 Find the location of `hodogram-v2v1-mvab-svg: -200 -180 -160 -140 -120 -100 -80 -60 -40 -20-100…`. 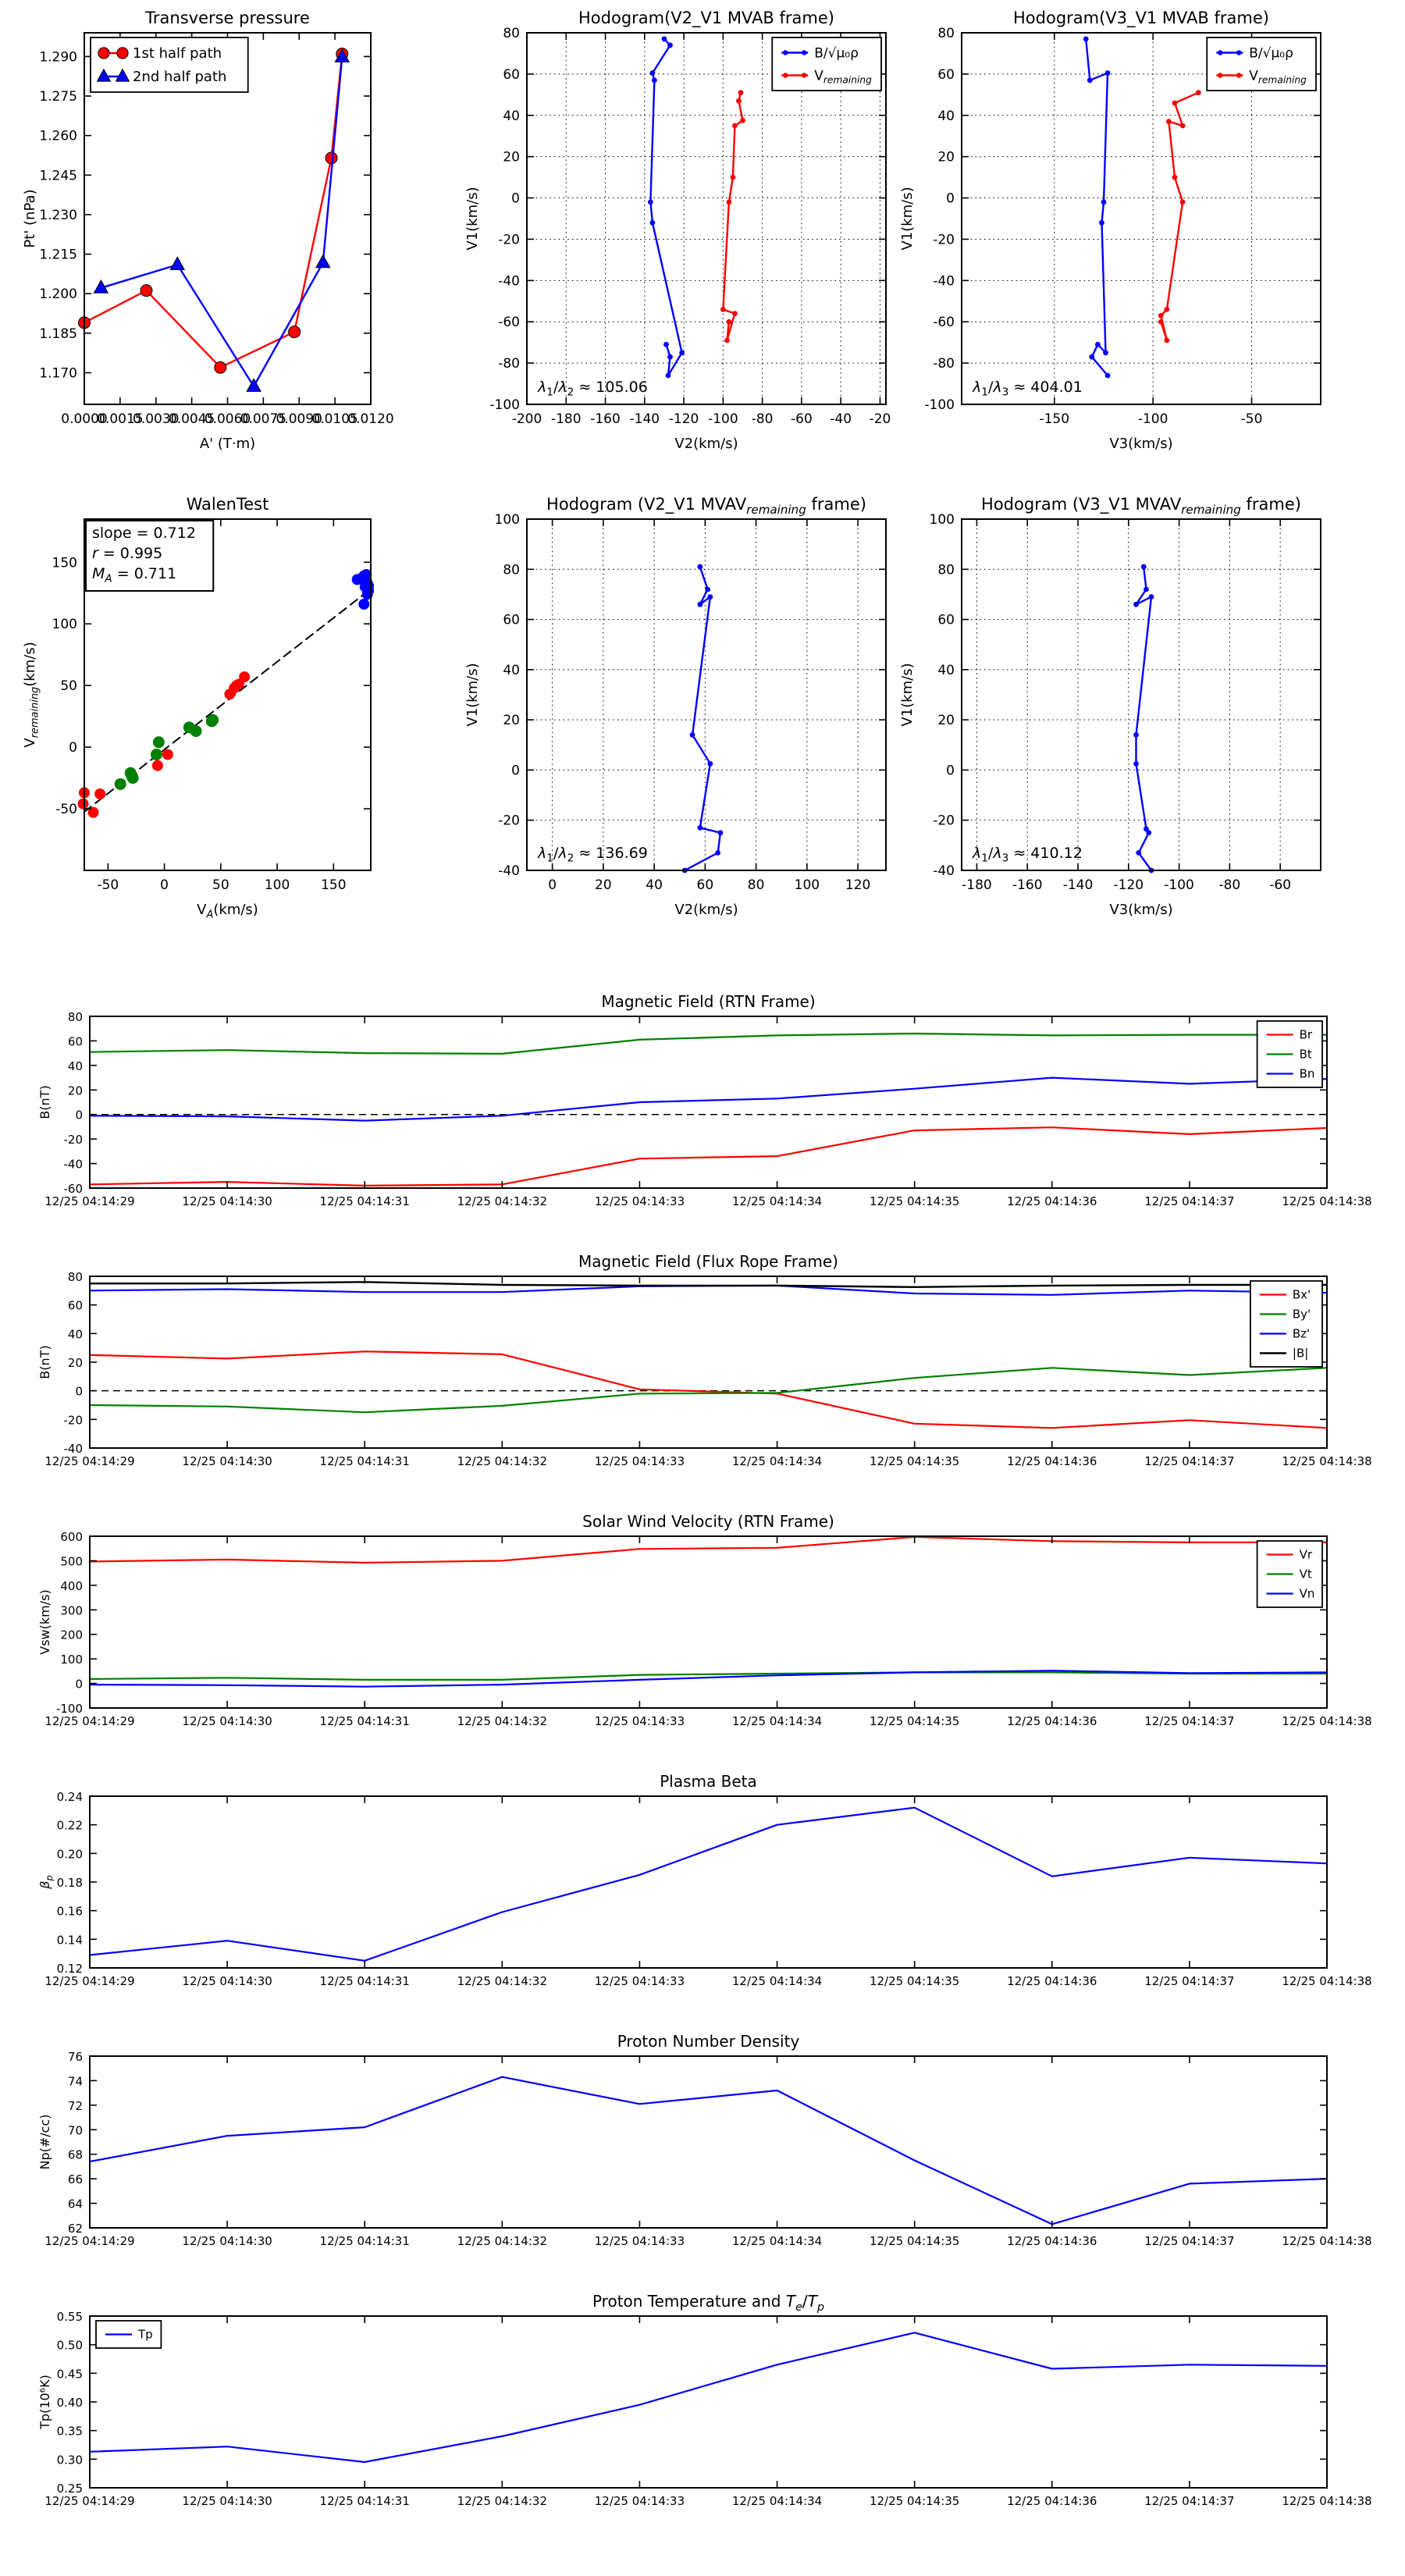

hodogram-v2v1-mvab-svg: -200 -180 -160 -140 -120 -100 -80 -60 -40 -20-100… is located at coordinates (678, 230).